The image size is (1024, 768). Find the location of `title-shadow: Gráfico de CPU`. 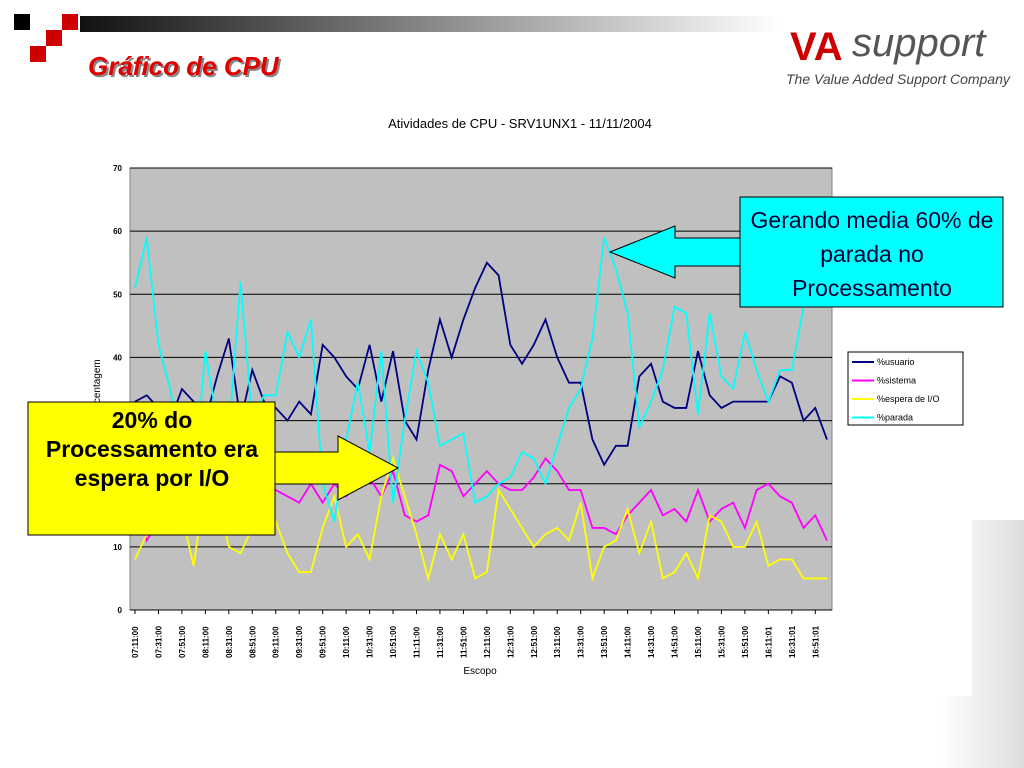

title-shadow: Gráfico de CPU is located at coordinates (186, 68).